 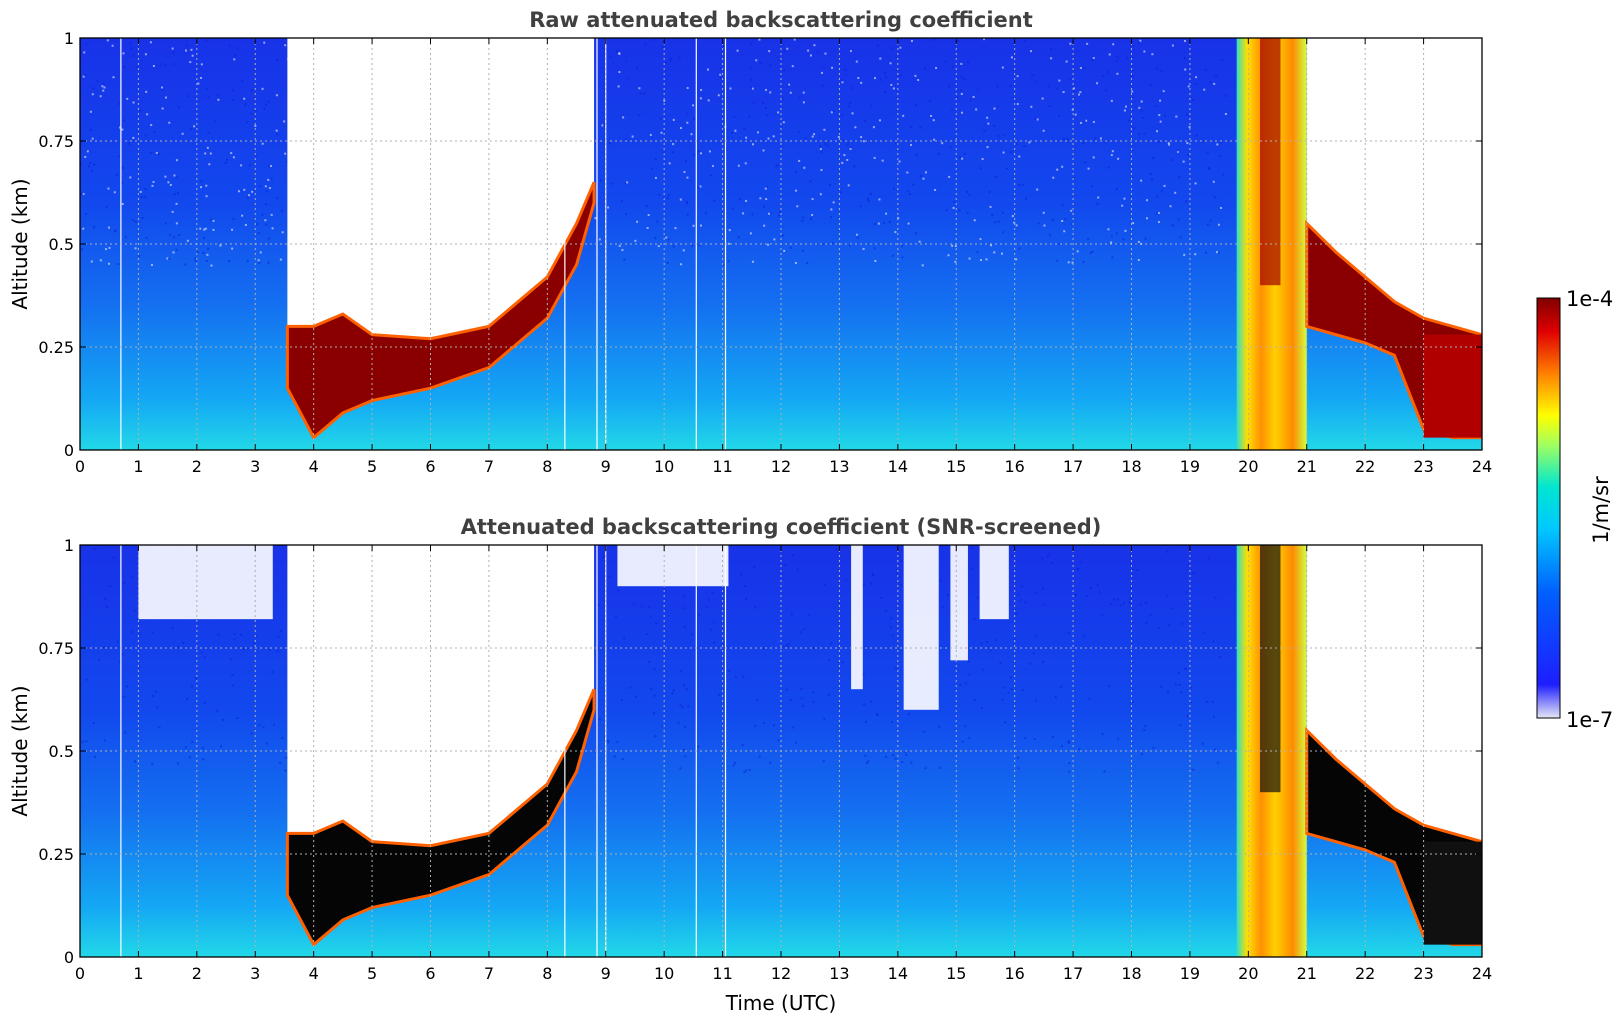 I want to click on screened-gap, so click(x=959, y=603).